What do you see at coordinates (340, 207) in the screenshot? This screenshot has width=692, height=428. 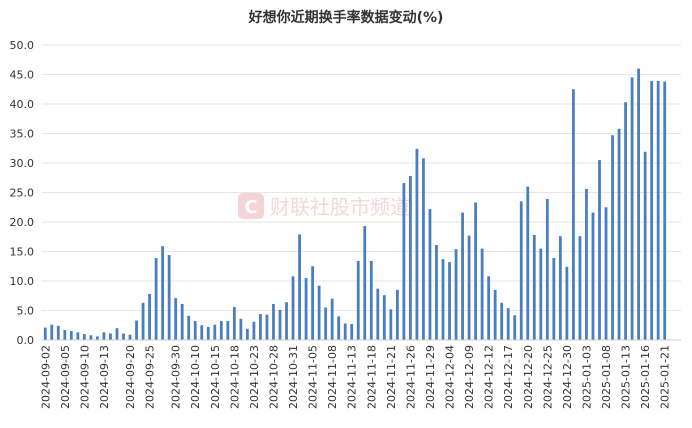 I see `watermark-text: 财联社股市频道` at bounding box center [340, 207].